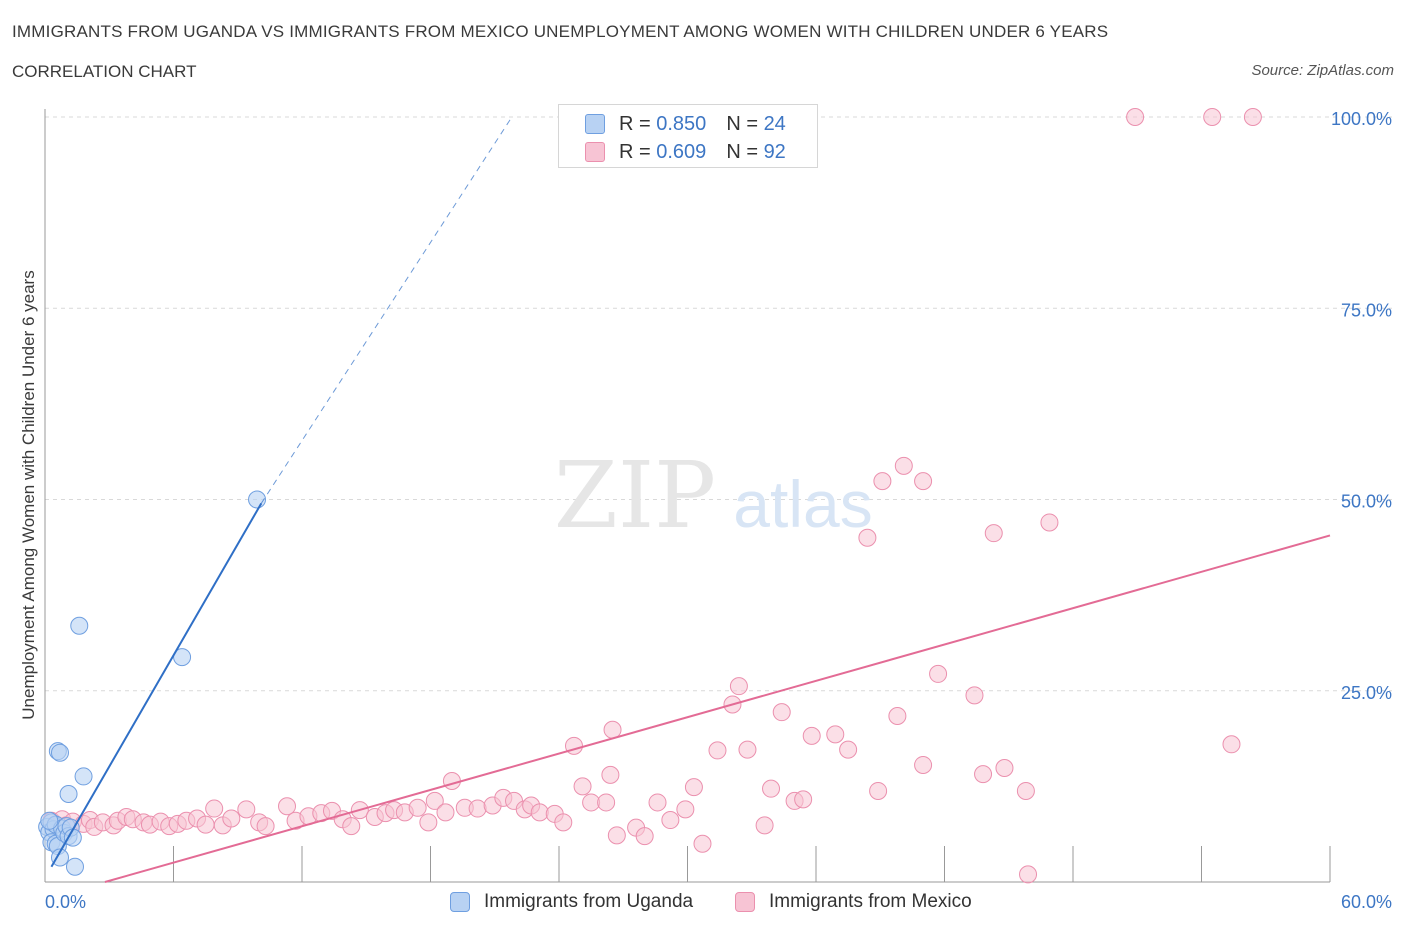  I want to click on mexico-swatch, so click(595, 152).